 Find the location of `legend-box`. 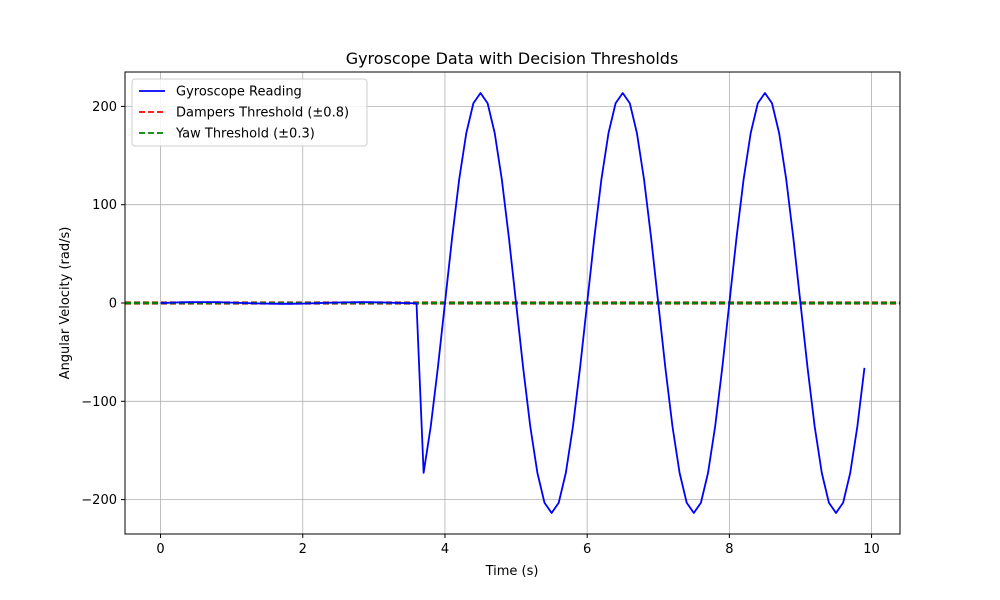

legend-box is located at coordinates (249, 112).